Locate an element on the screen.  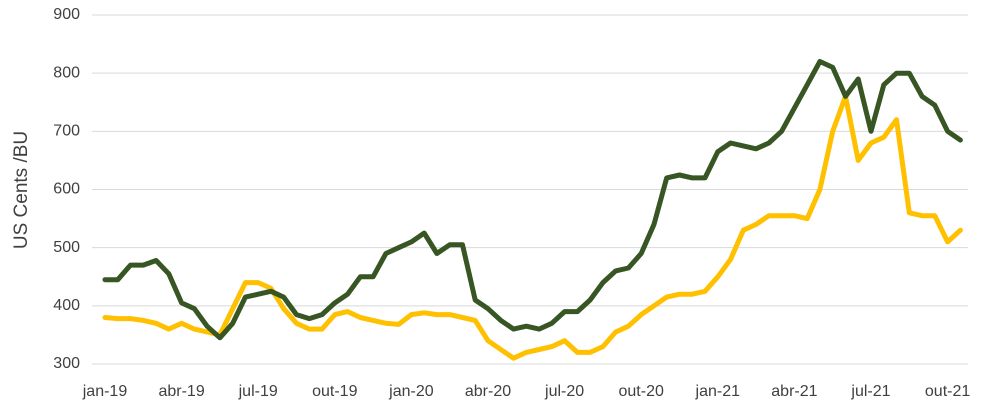
y-tick-label: 900 is located at coordinates (66, 14).